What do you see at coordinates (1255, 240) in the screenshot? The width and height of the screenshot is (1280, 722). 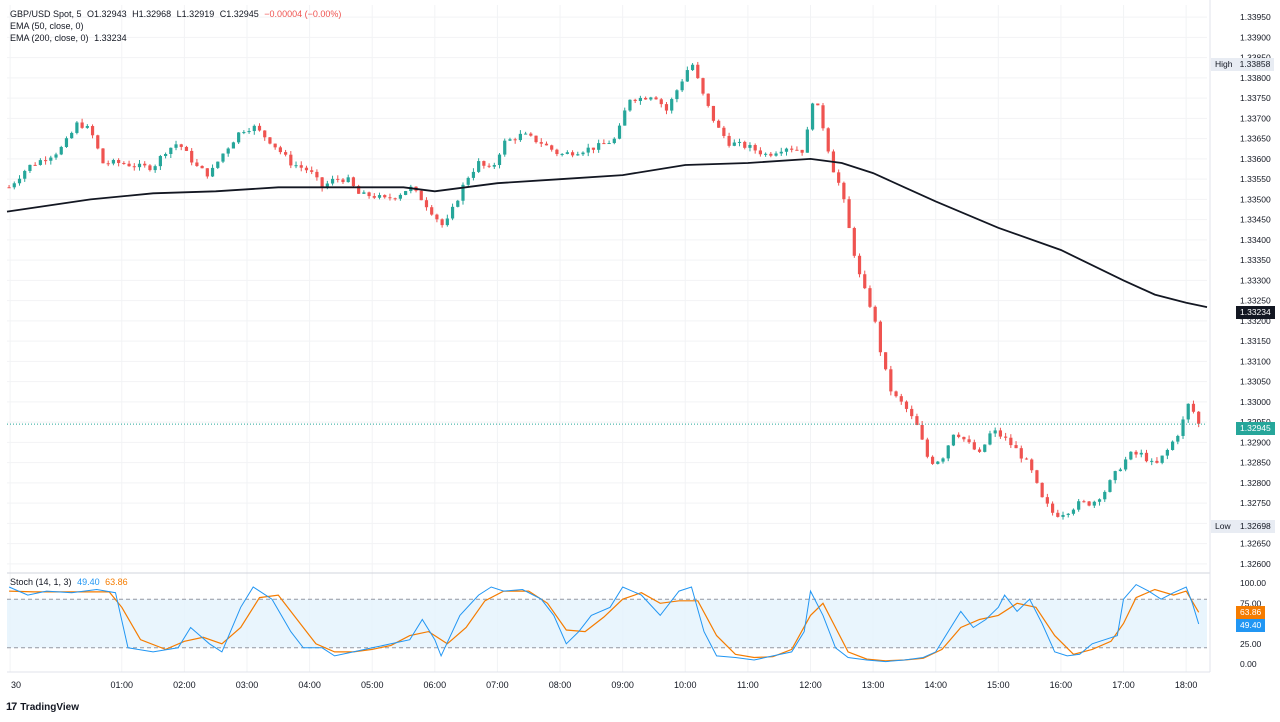 I see `price-tick-label: 1.33400` at bounding box center [1255, 240].